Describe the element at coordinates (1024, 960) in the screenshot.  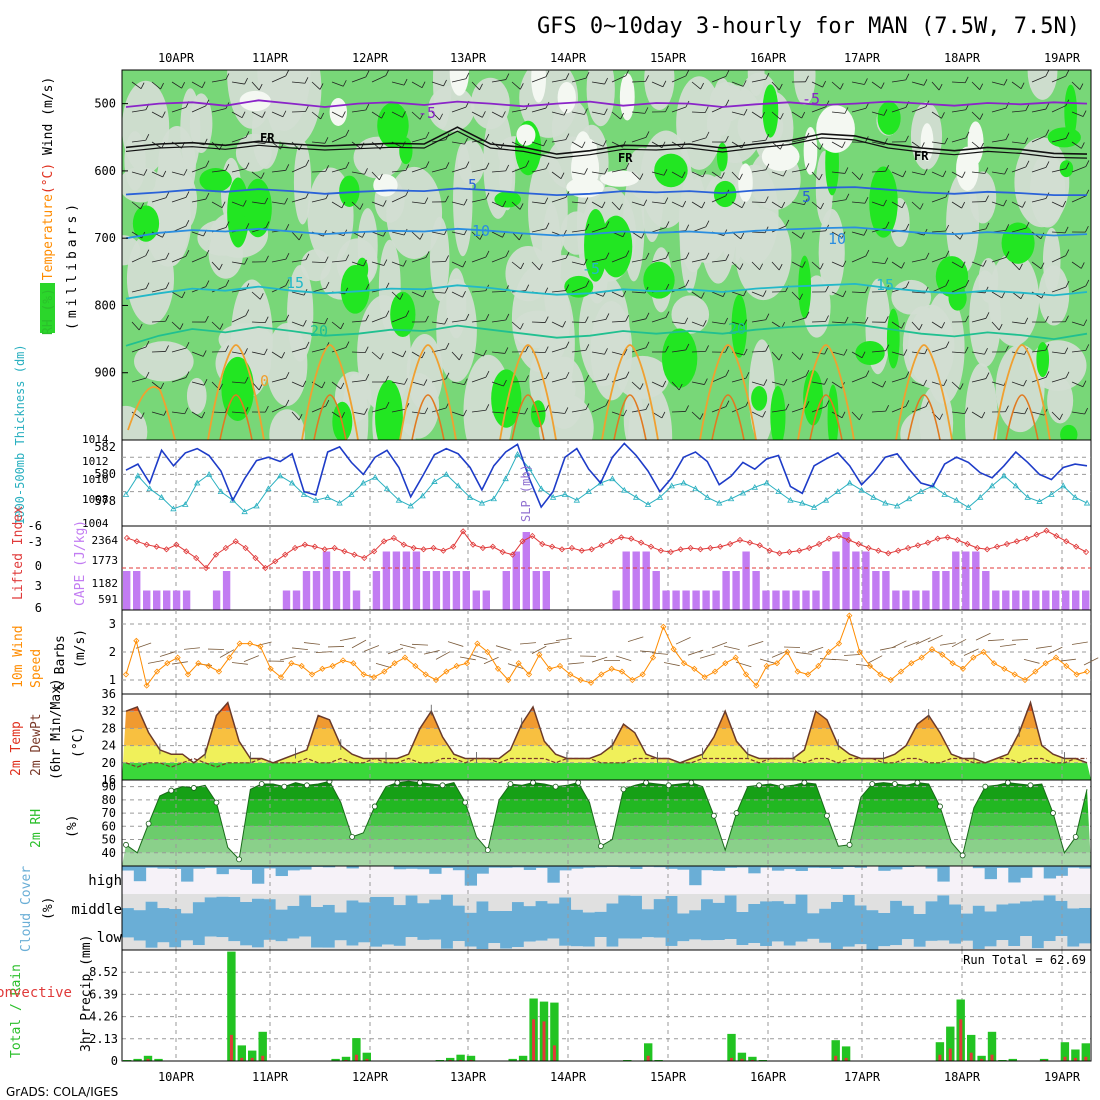
I see `run-total-annotation: Run Total = 62.69` at that location.